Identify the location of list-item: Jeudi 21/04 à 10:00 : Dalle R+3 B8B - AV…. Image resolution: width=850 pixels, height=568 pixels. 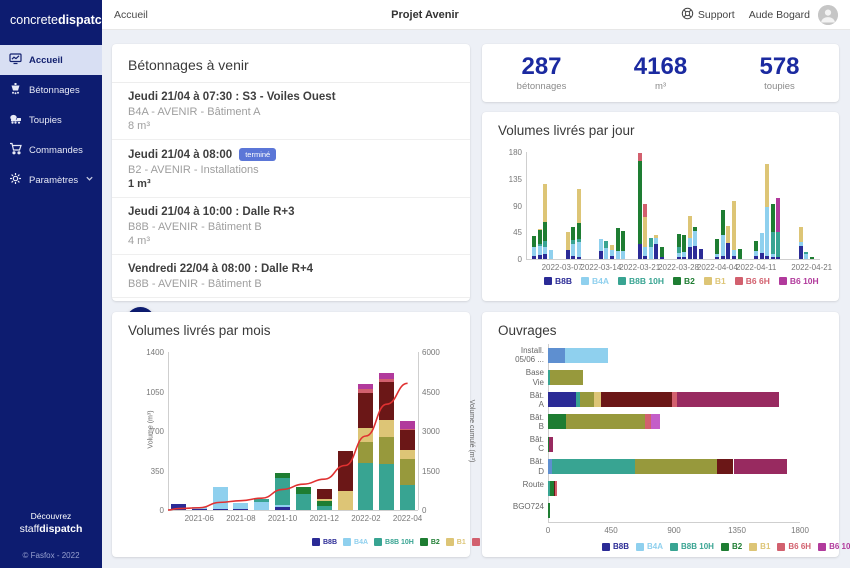
(291, 226).